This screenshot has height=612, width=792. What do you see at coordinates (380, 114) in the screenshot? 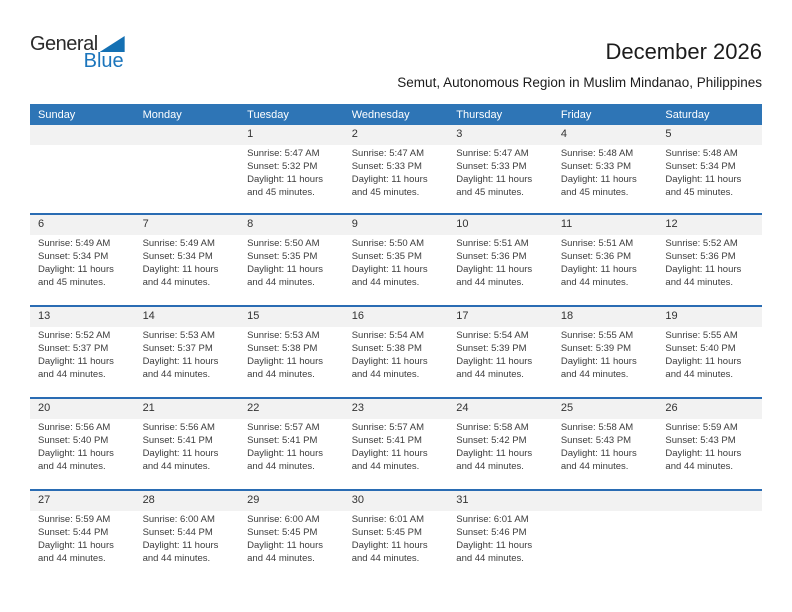
I see `weekday-header-wednesday: Wednesday` at bounding box center [380, 114].